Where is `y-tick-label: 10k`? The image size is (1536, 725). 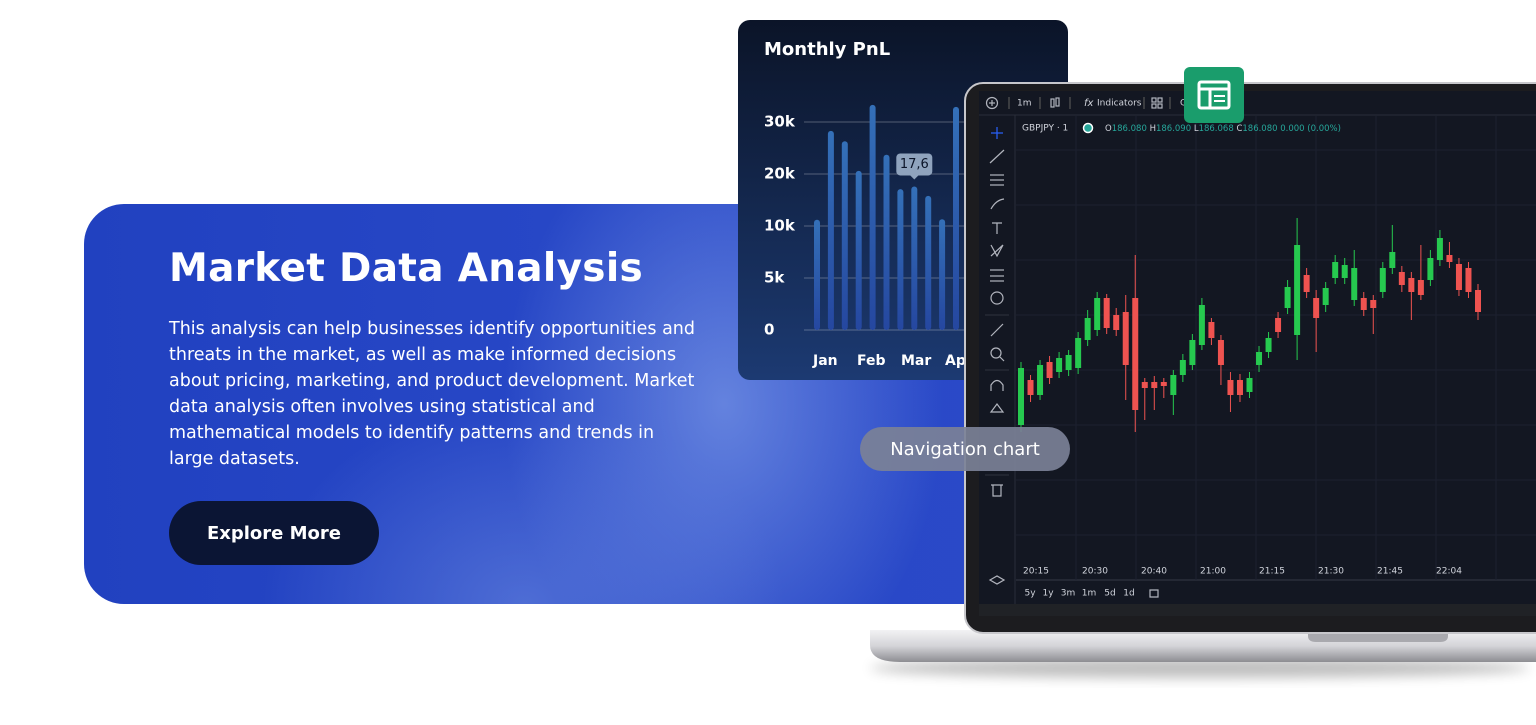 y-tick-label: 10k is located at coordinates (780, 226).